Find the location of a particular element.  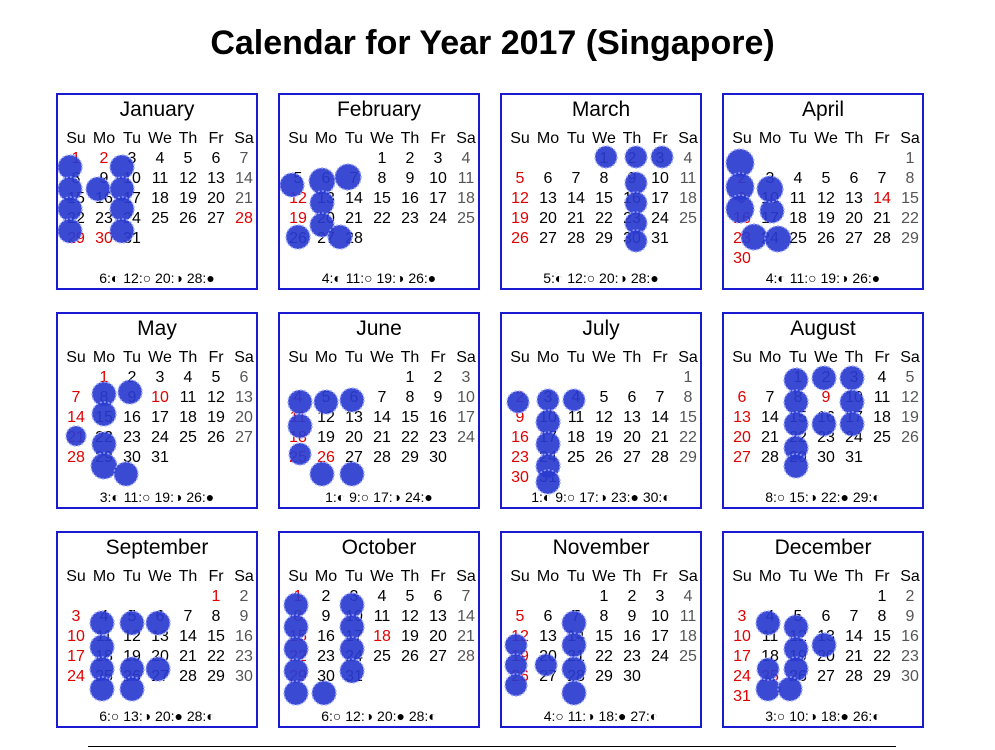

month-name: July is located at coordinates (601, 328).